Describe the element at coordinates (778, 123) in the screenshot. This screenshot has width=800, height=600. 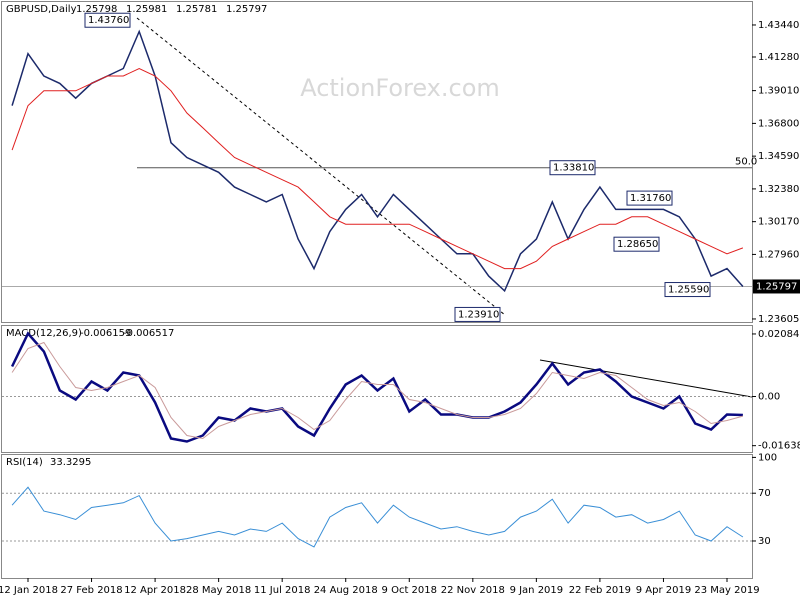
I see `y-tick-label: 1.36800` at that location.